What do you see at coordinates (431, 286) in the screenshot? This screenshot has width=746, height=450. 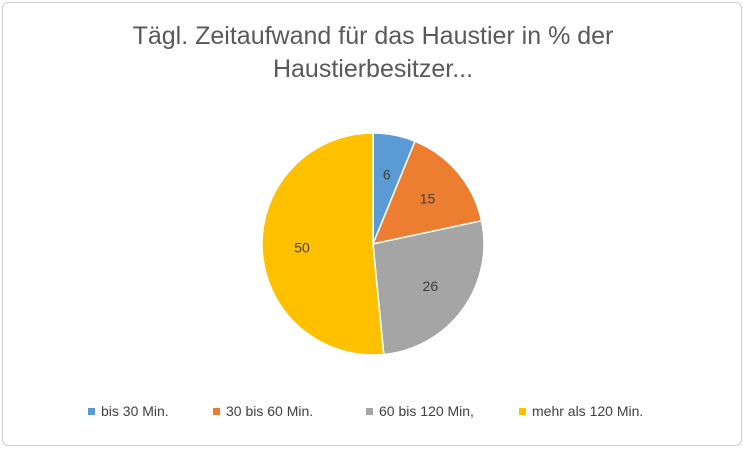 I see `slice-value-label-3: 26` at bounding box center [431, 286].